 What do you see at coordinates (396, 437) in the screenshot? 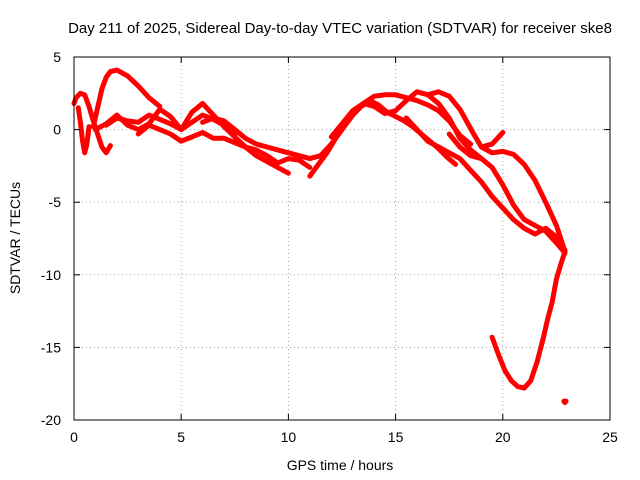
I see `x-tick-label: 15` at bounding box center [396, 437].